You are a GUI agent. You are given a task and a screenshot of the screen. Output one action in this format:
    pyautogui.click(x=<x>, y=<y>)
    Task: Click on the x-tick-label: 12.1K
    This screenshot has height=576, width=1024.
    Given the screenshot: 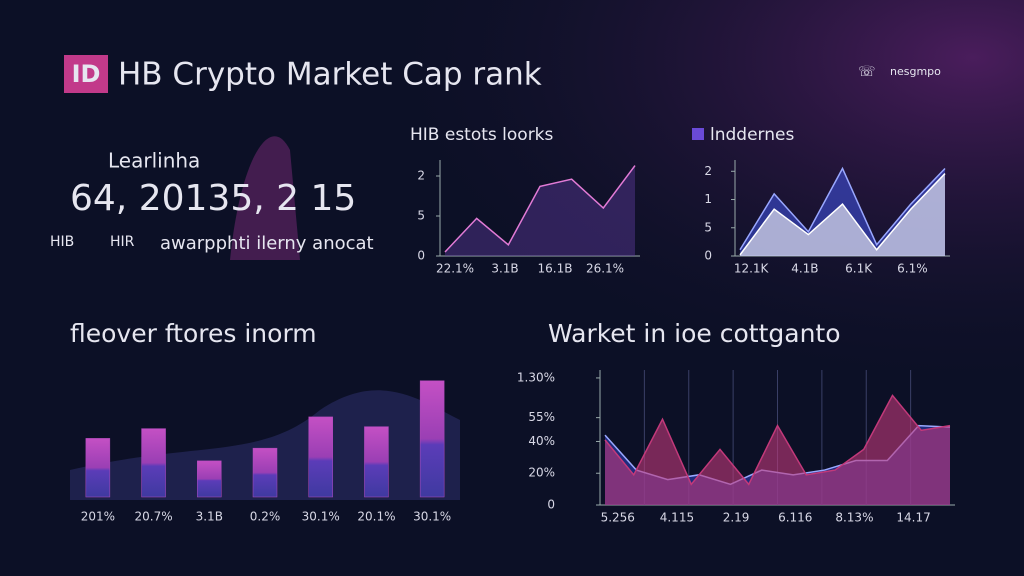 What is the action you would take?
    pyautogui.click(x=752, y=269)
    